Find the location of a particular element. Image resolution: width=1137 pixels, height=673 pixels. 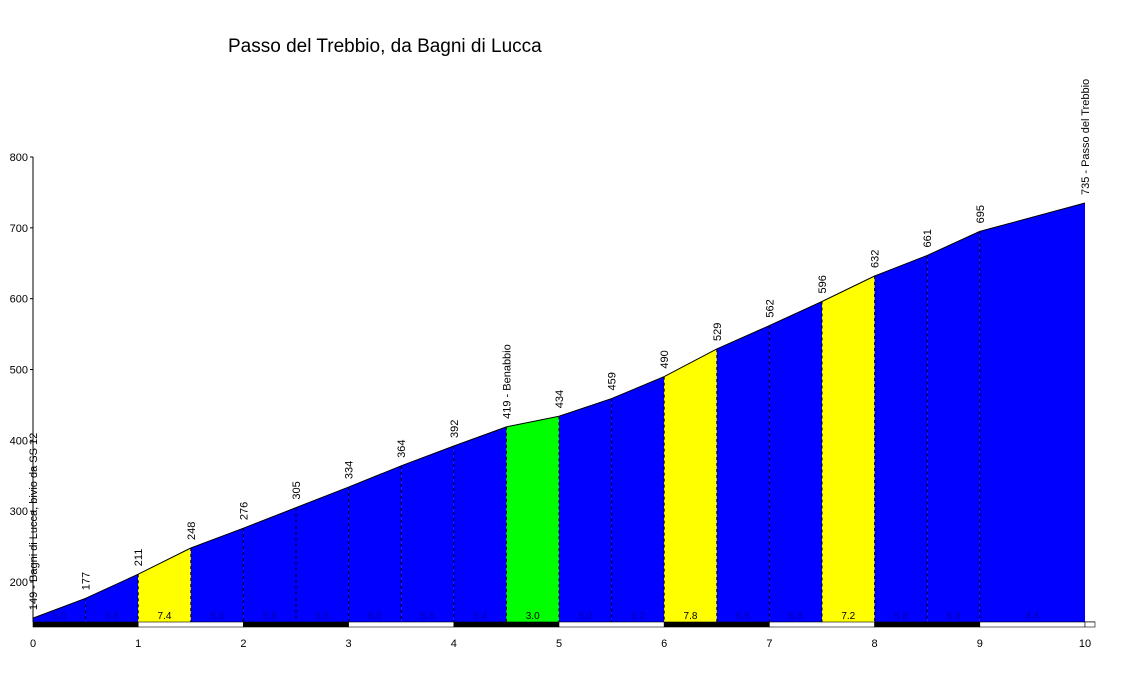

altitude-label: 562 is located at coordinates (770, 308).